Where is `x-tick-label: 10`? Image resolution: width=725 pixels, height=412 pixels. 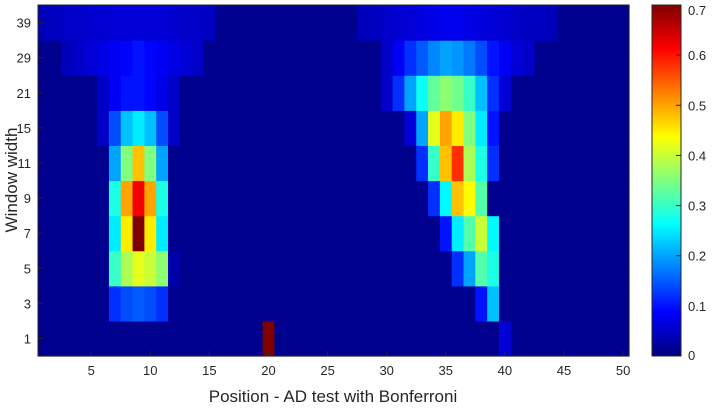
x-tick-label: 10 is located at coordinates (150, 370).